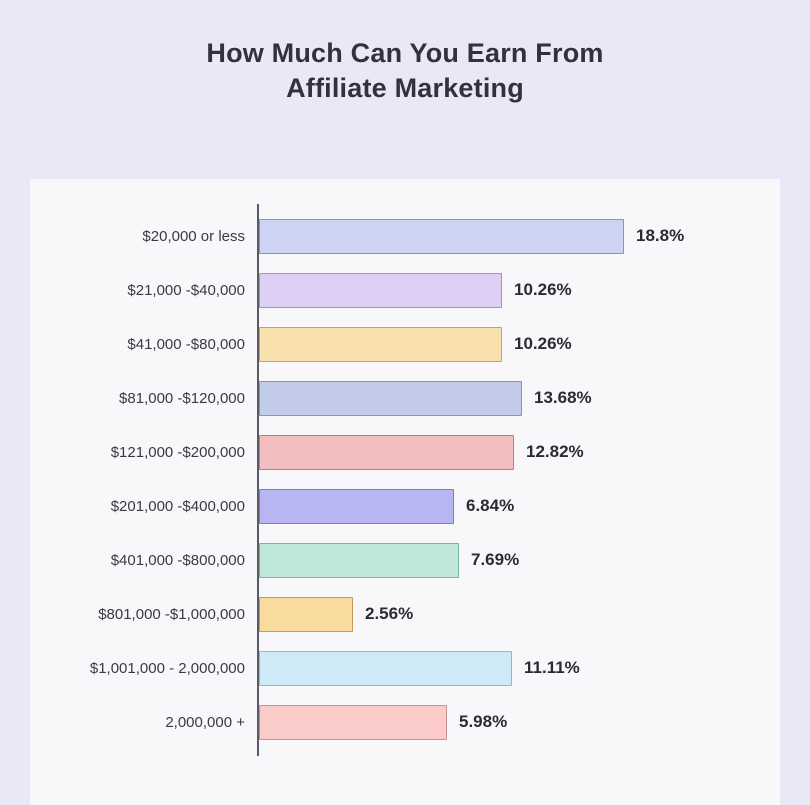 The width and height of the screenshot is (810, 805). Describe the element at coordinates (177, 452) in the screenshot. I see `category-label: $121,000 -$200,000` at that location.